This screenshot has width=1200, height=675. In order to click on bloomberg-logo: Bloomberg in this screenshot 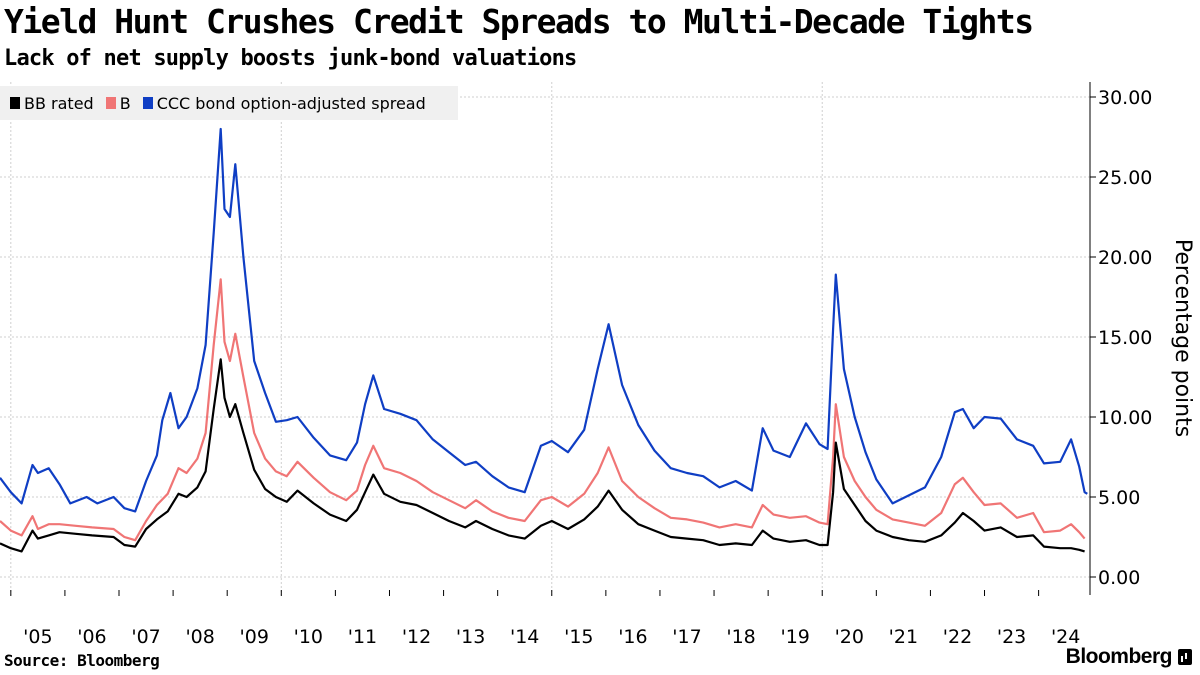, I will do `click(1129, 657)`.